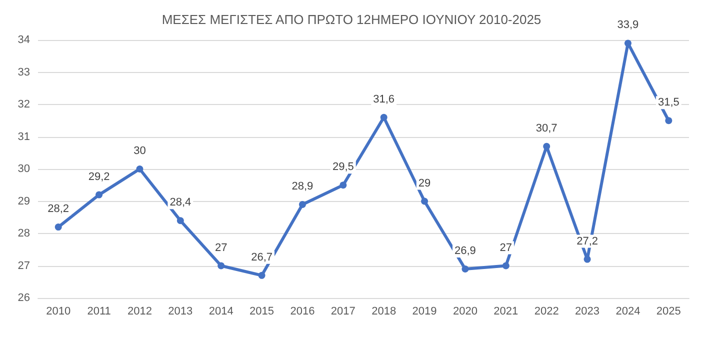  I want to click on x-tick-label: 2020, so click(465, 312).